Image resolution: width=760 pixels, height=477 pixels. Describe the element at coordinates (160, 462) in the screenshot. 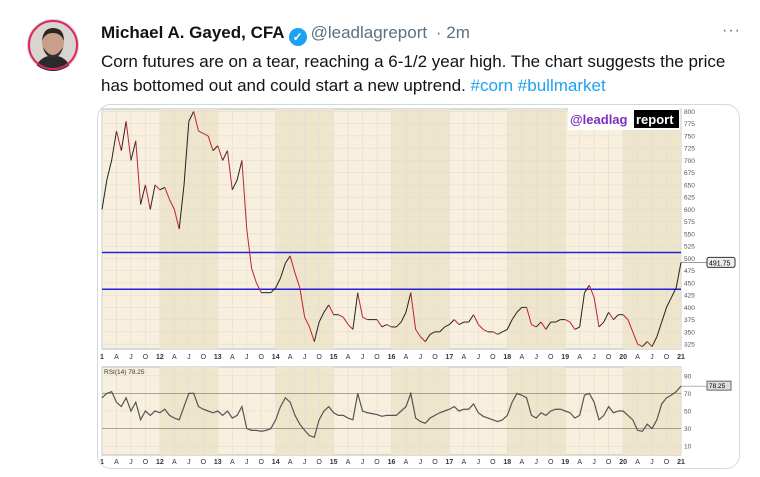

I see `rsi-x-tick-label: 12` at that location.